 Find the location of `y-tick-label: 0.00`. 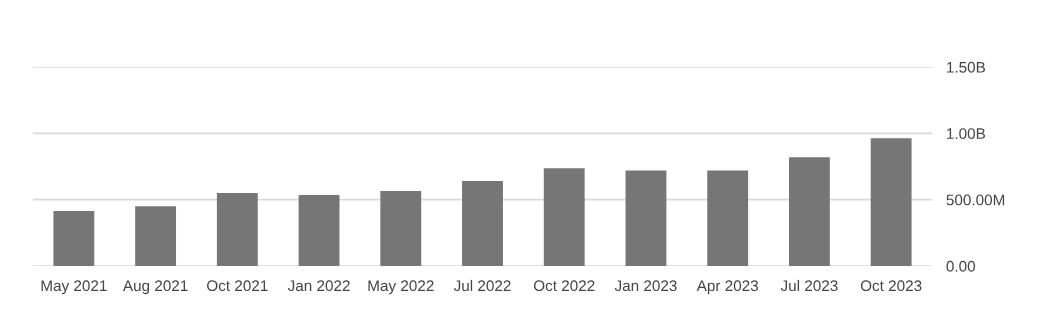

y-tick-label: 0.00 is located at coordinates (961, 266).